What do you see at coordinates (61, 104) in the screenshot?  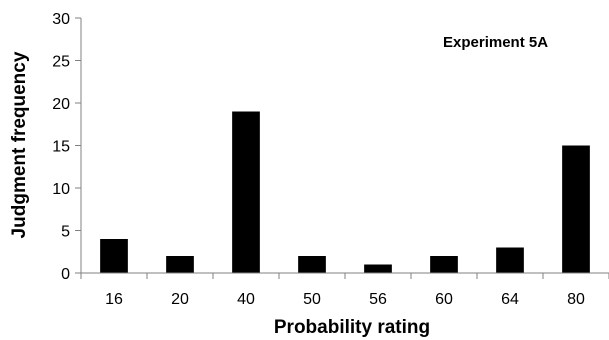 I see `y-tick-label: 20` at bounding box center [61, 104].